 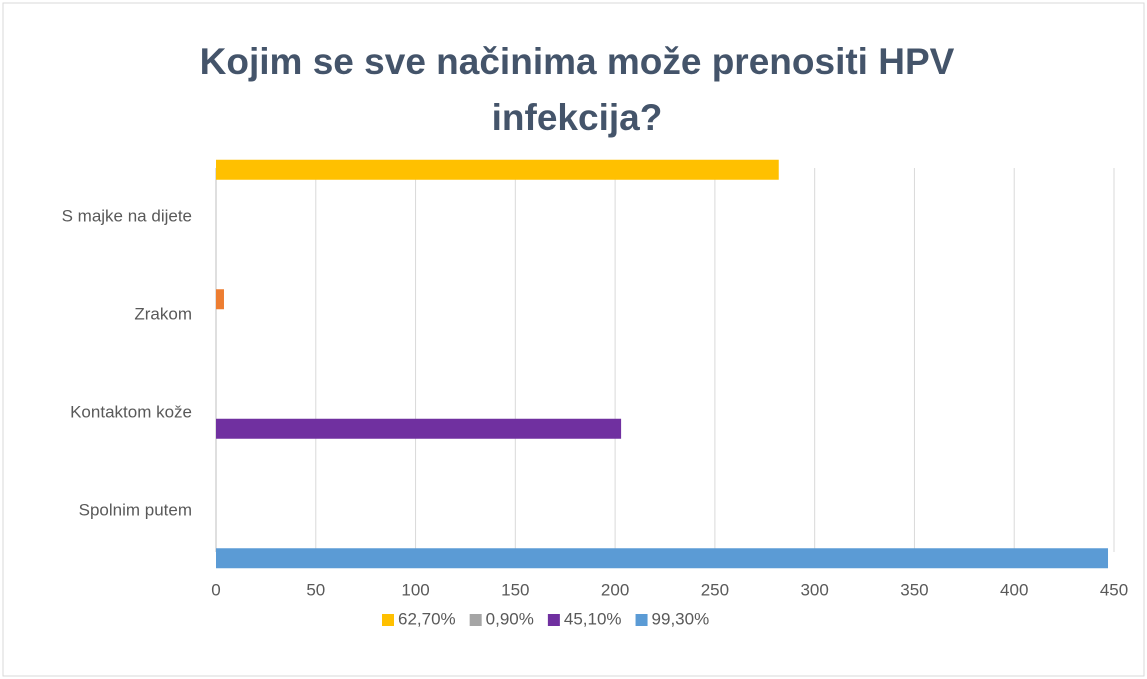 What do you see at coordinates (681, 618) in the screenshot?
I see `legend-label: 99,30%` at bounding box center [681, 618].